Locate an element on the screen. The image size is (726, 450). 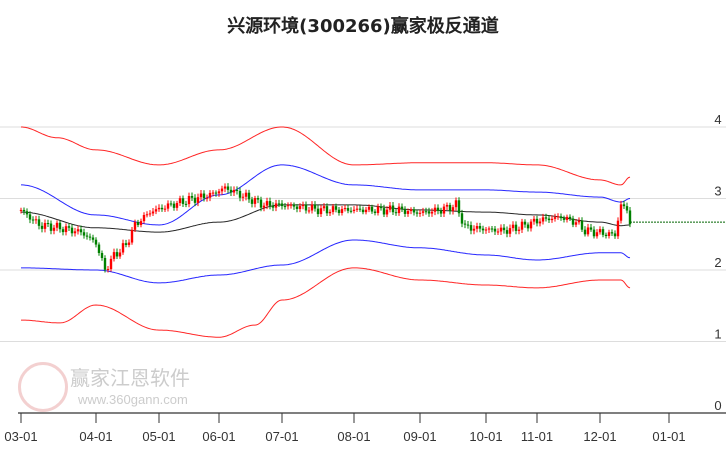
x-tick-label: 10-01 is located at coordinates (485, 436).